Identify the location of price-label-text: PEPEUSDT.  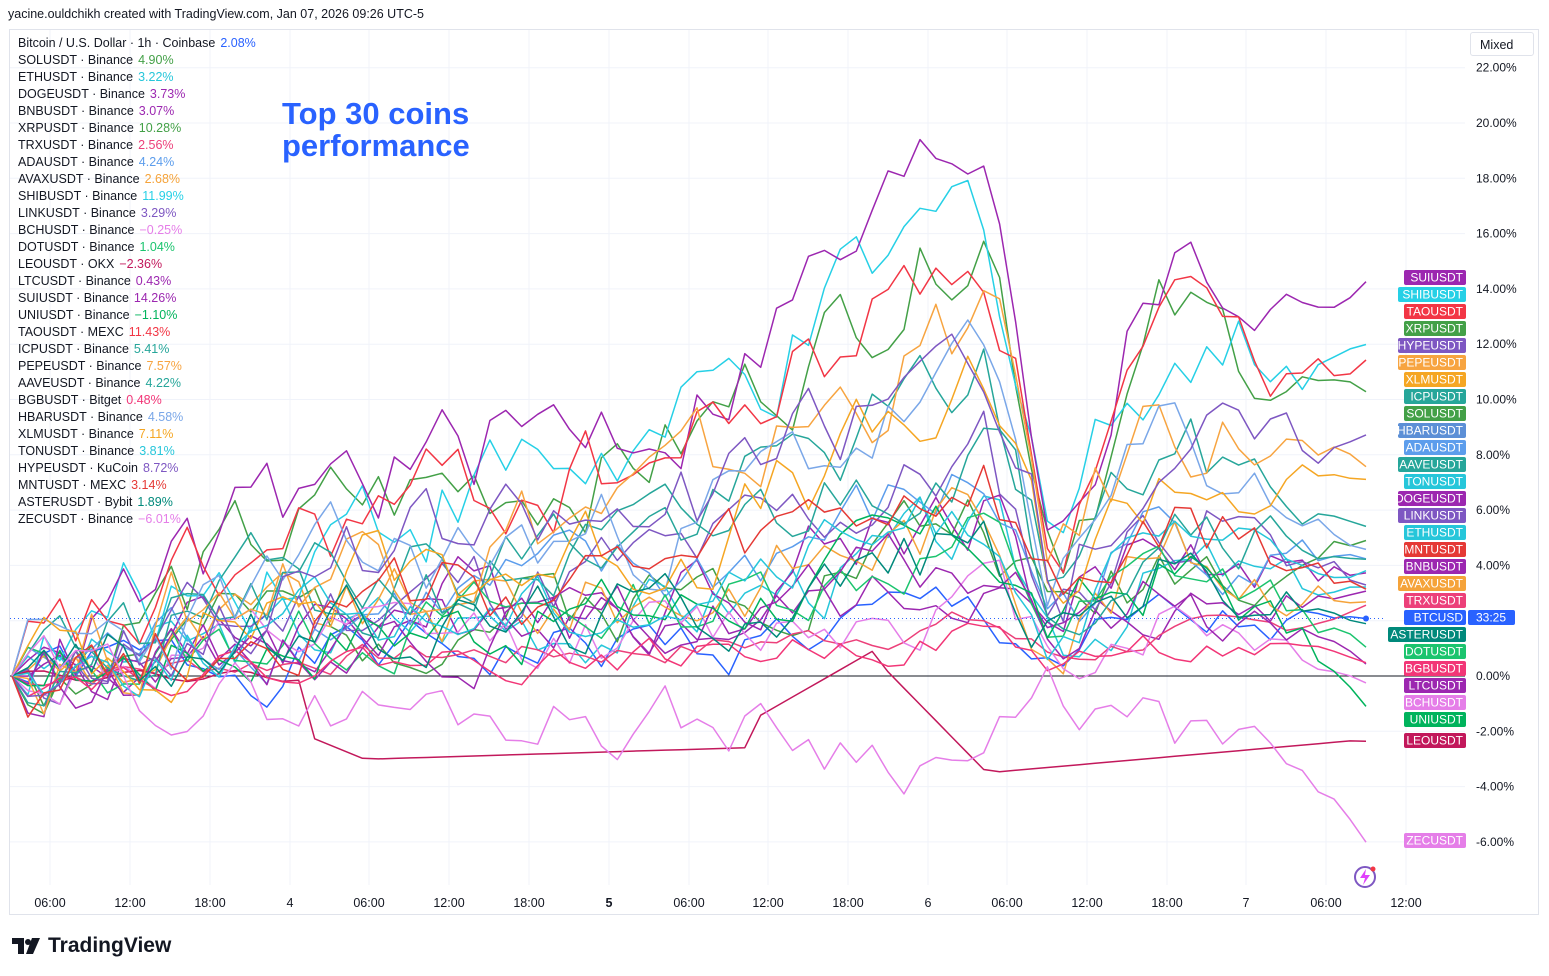
(1430, 363).